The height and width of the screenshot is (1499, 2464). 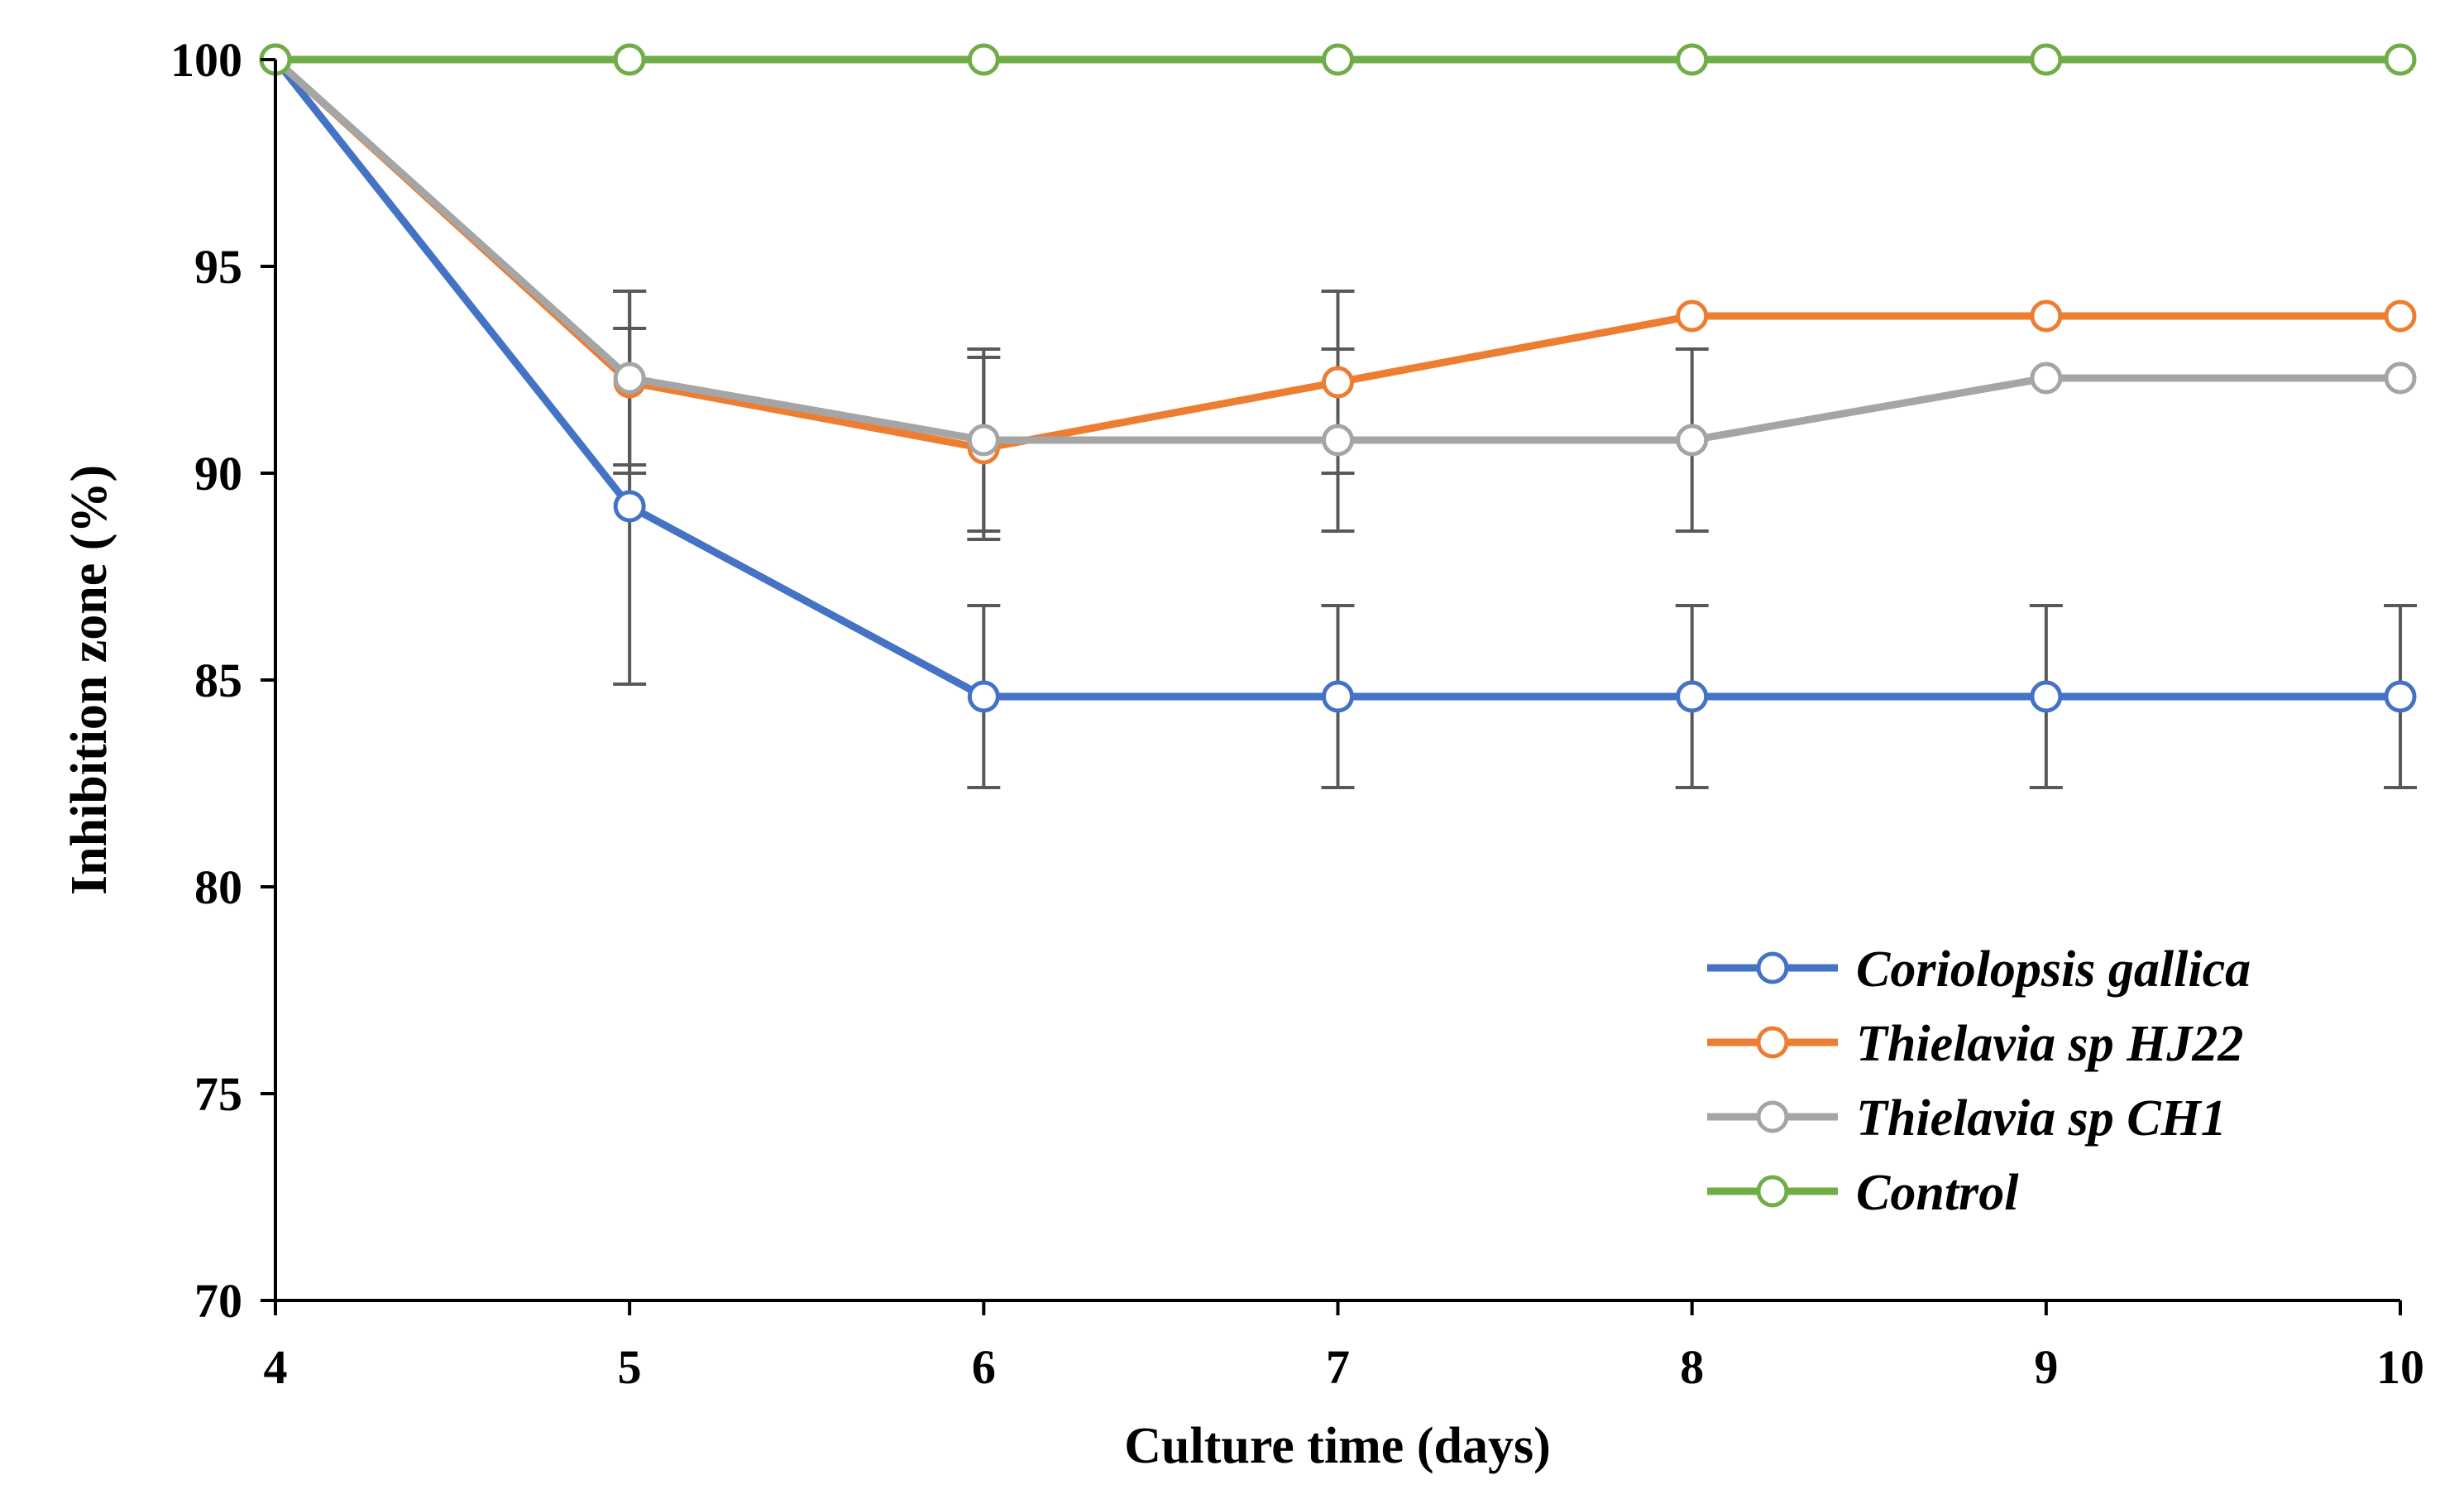 What do you see at coordinates (2400, 1367) in the screenshot?
I see `x-tick-label: 10` at bounding box center [2400, 1367].